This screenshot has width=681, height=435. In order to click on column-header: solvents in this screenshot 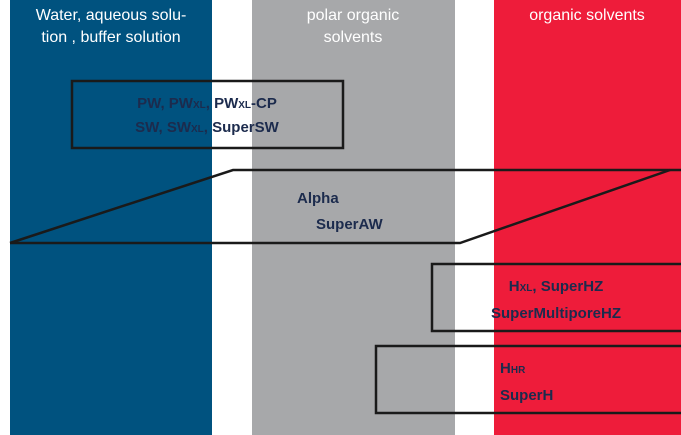, I will do `click(353, 37)`.